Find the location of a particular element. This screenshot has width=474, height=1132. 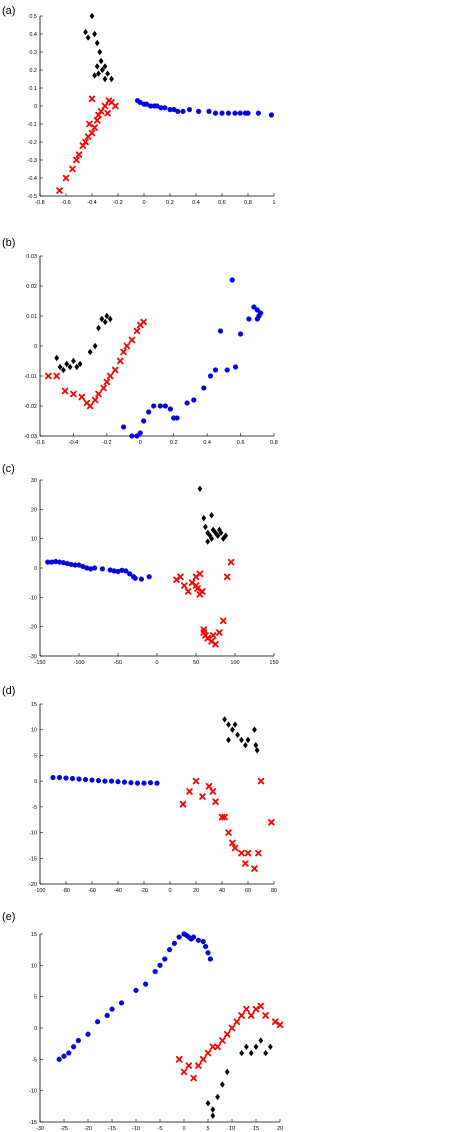

x-tick-label: 150 is located at coordinates (273, 663).